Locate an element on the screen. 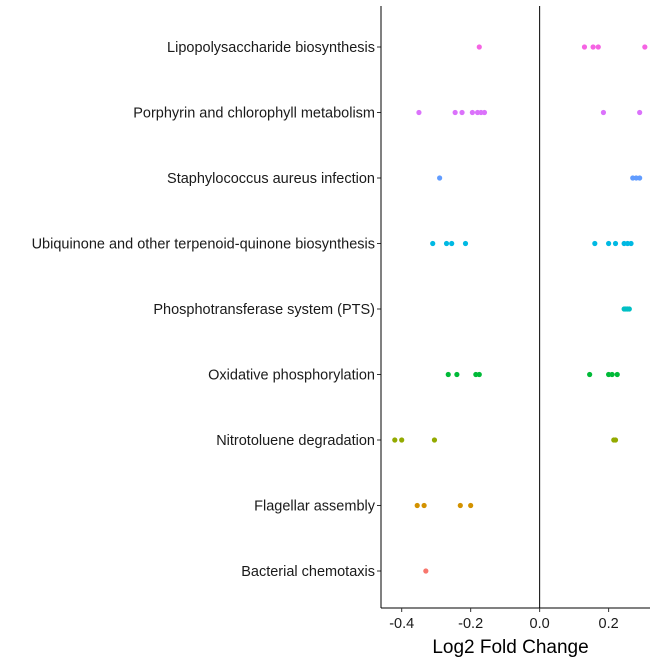 This screenshot has height=664, width=664. category-label: Oxidative phosphorylation is located at coordinates (291, 376).